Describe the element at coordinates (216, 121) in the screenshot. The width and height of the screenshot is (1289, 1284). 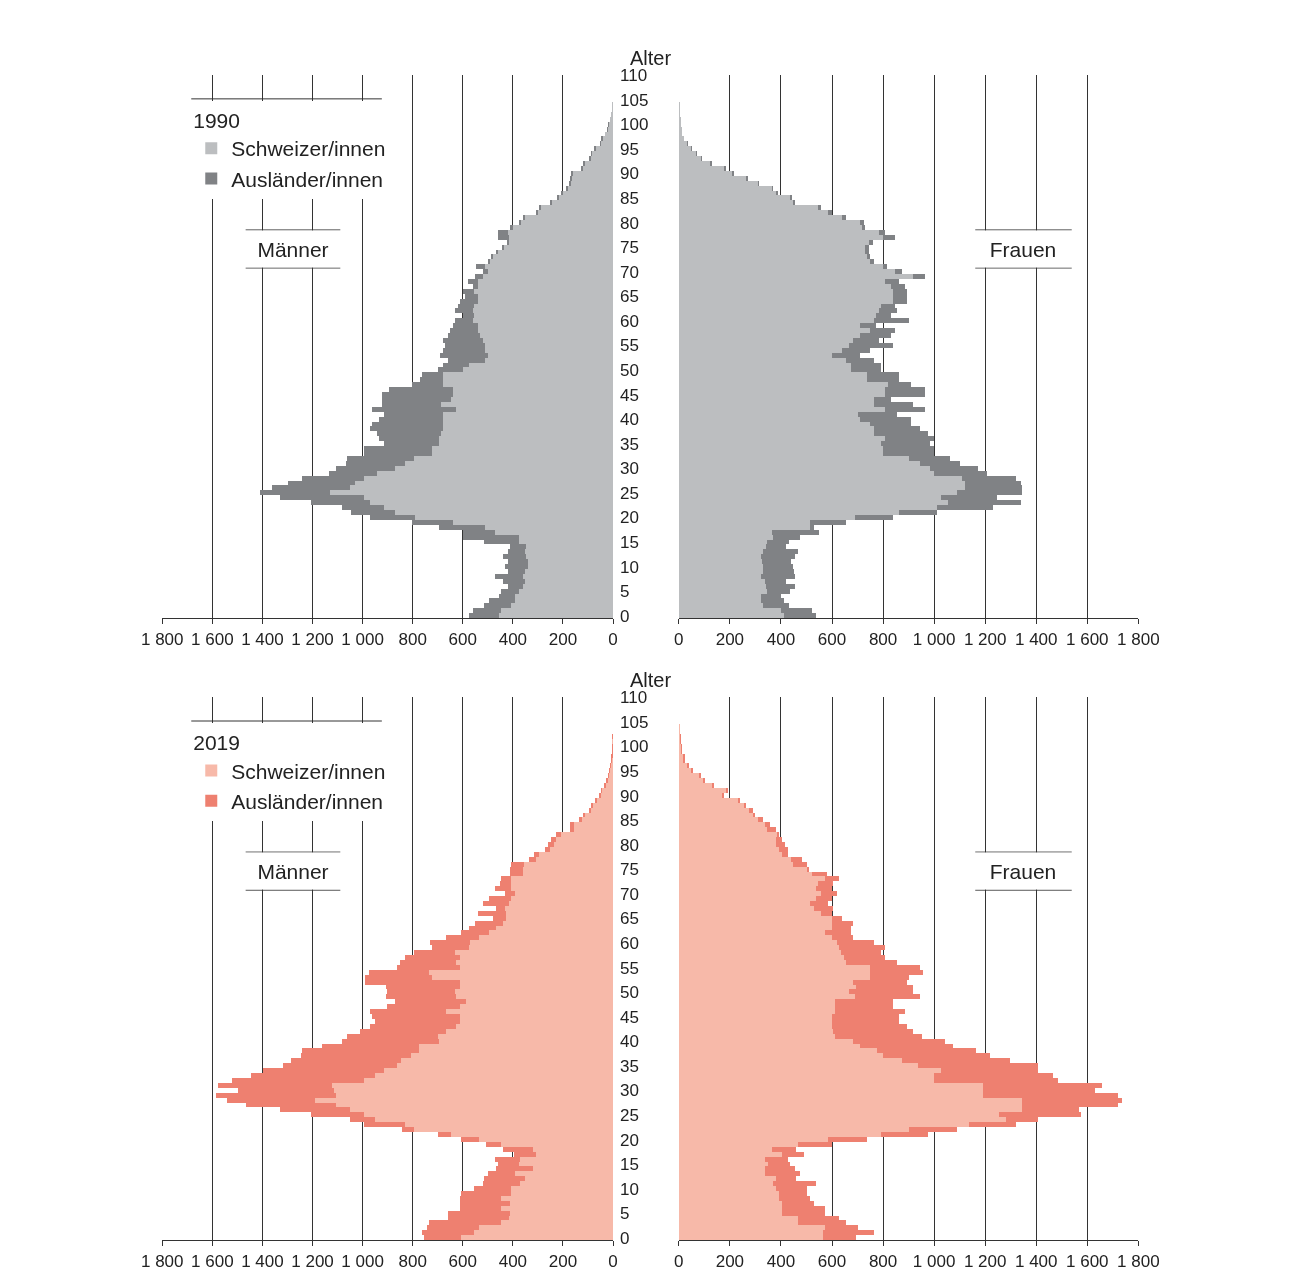
I see `legend-title: 1990` at that location.